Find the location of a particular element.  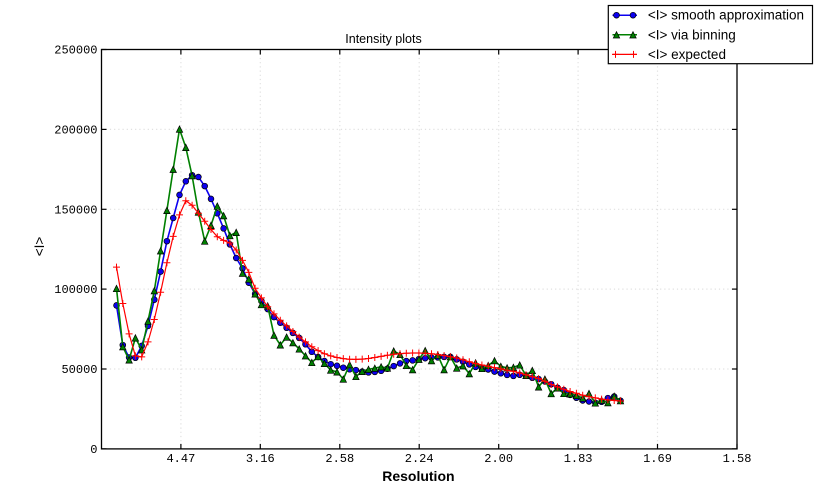

svg-text: 250000 is located at coordinates (75, 51).